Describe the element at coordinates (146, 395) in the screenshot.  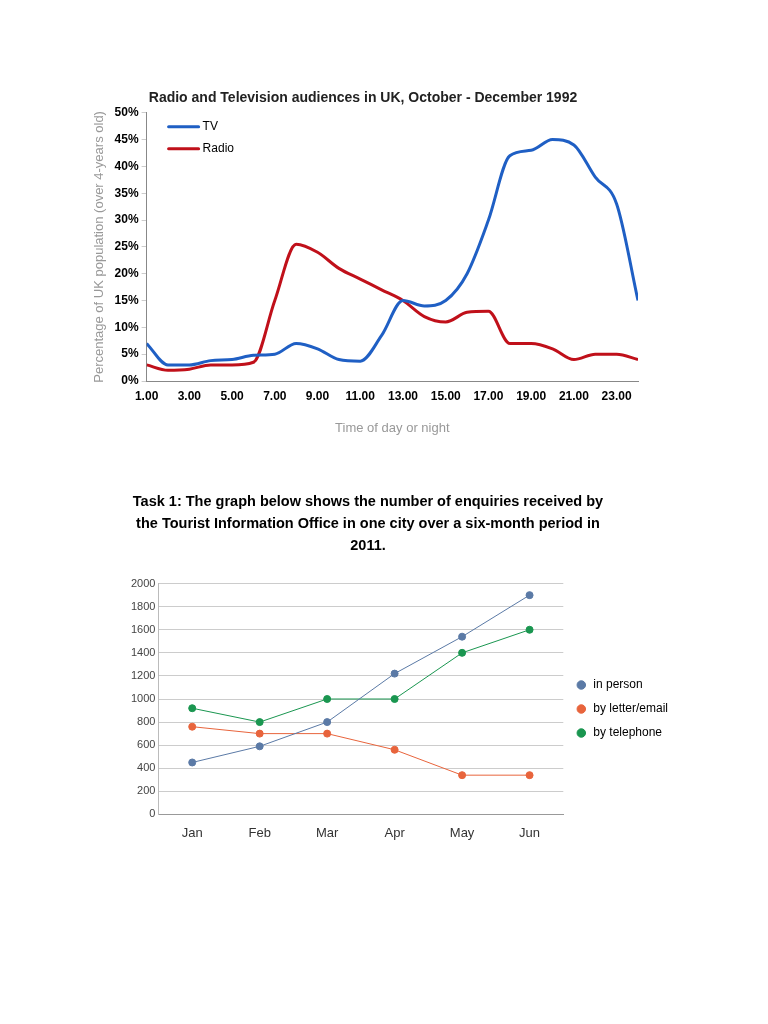
I see `x-tick-label: 1.00` at that location.